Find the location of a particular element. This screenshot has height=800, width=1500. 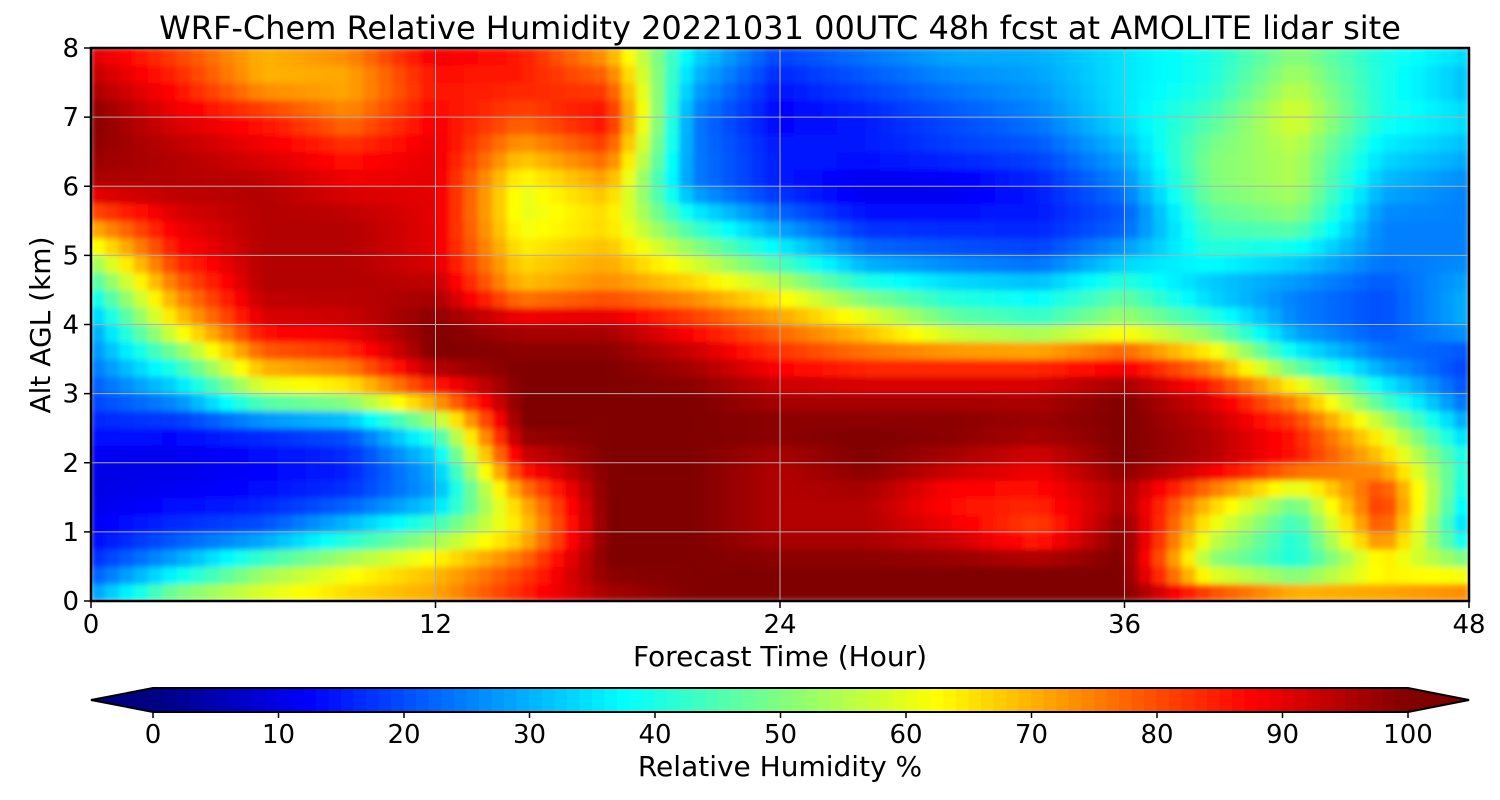

colorbar-extend-high is located at coordinates (1438, 700).